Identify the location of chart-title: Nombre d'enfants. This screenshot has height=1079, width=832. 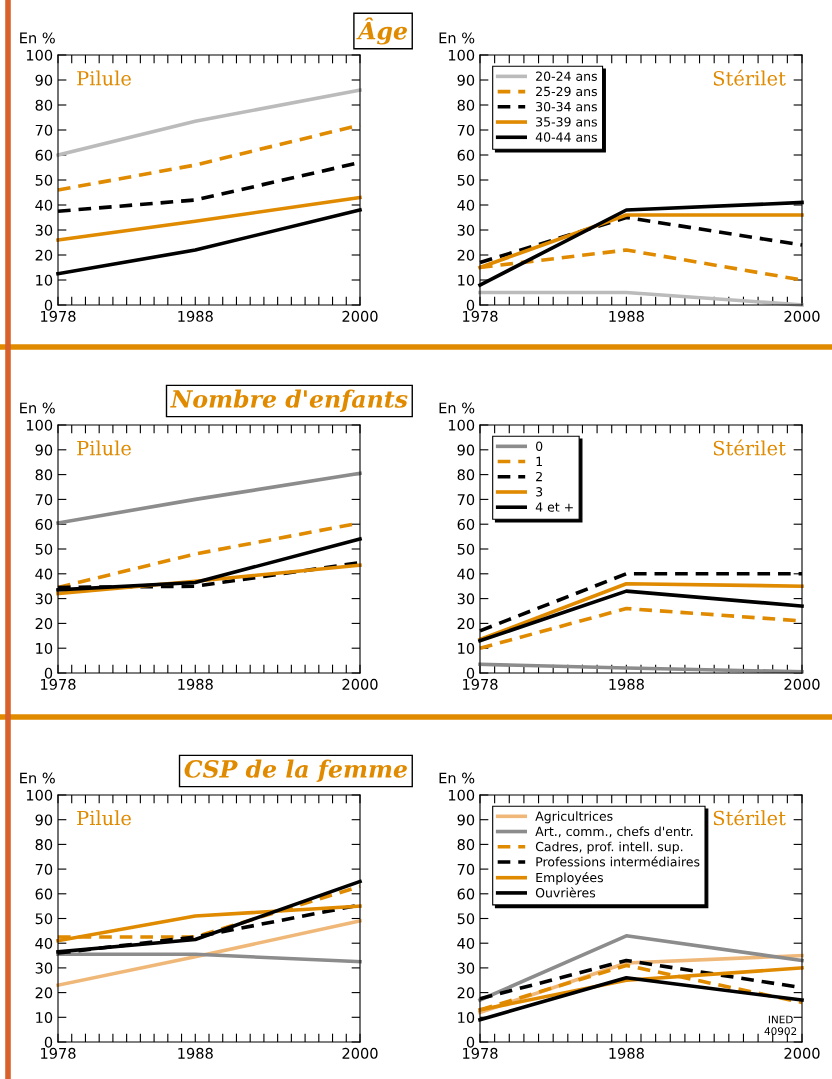
(289, 400).